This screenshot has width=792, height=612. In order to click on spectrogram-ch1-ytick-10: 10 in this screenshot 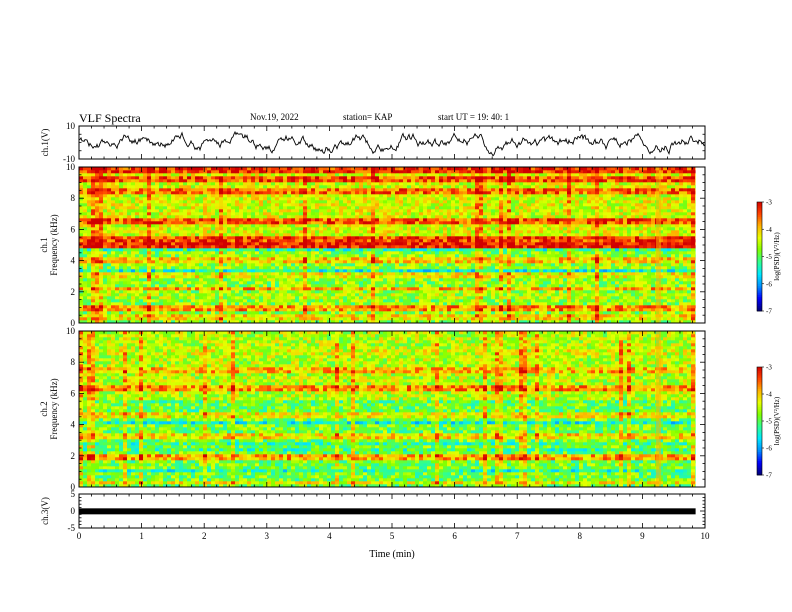, I will do `click(71, 167)`.